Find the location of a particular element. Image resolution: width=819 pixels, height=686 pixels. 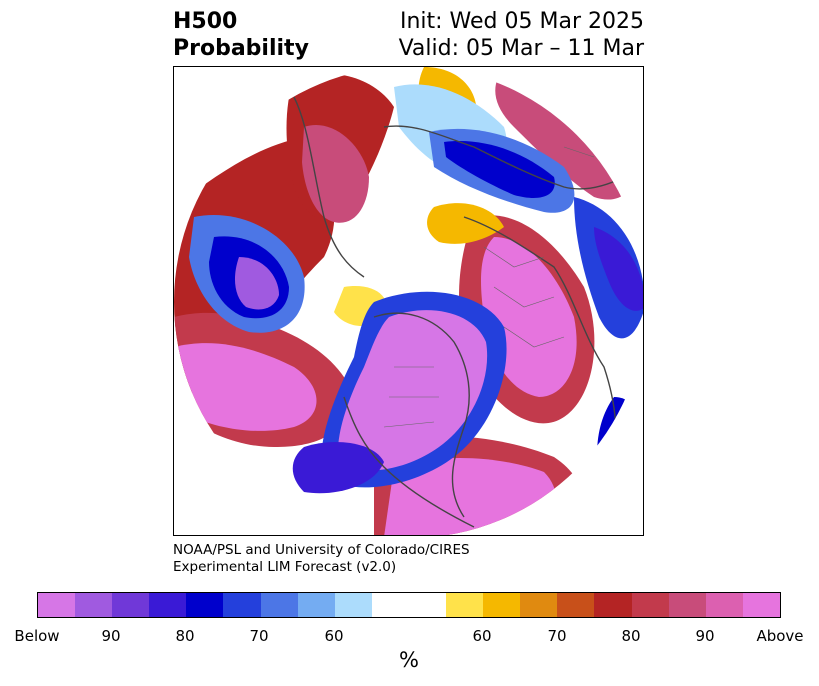

init-date: Init: Wed 05 Mar 2025 is located at coordinates (521, 21).